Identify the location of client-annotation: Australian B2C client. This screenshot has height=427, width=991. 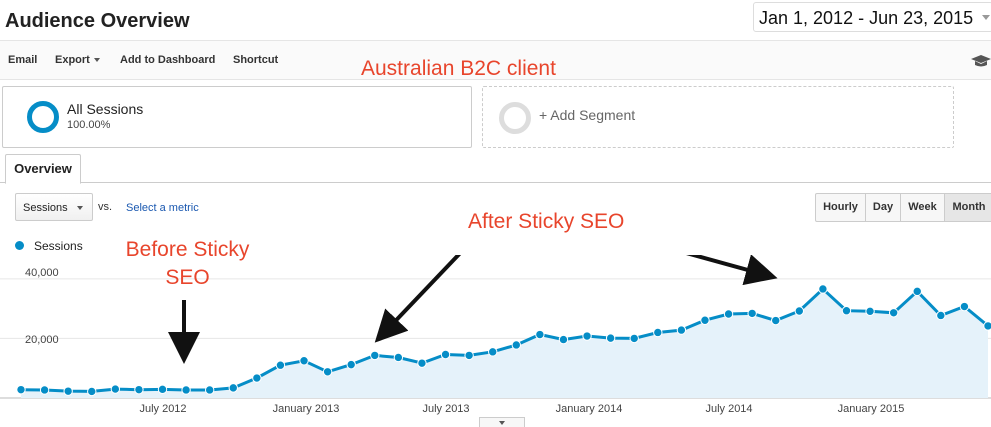
(458, 68).